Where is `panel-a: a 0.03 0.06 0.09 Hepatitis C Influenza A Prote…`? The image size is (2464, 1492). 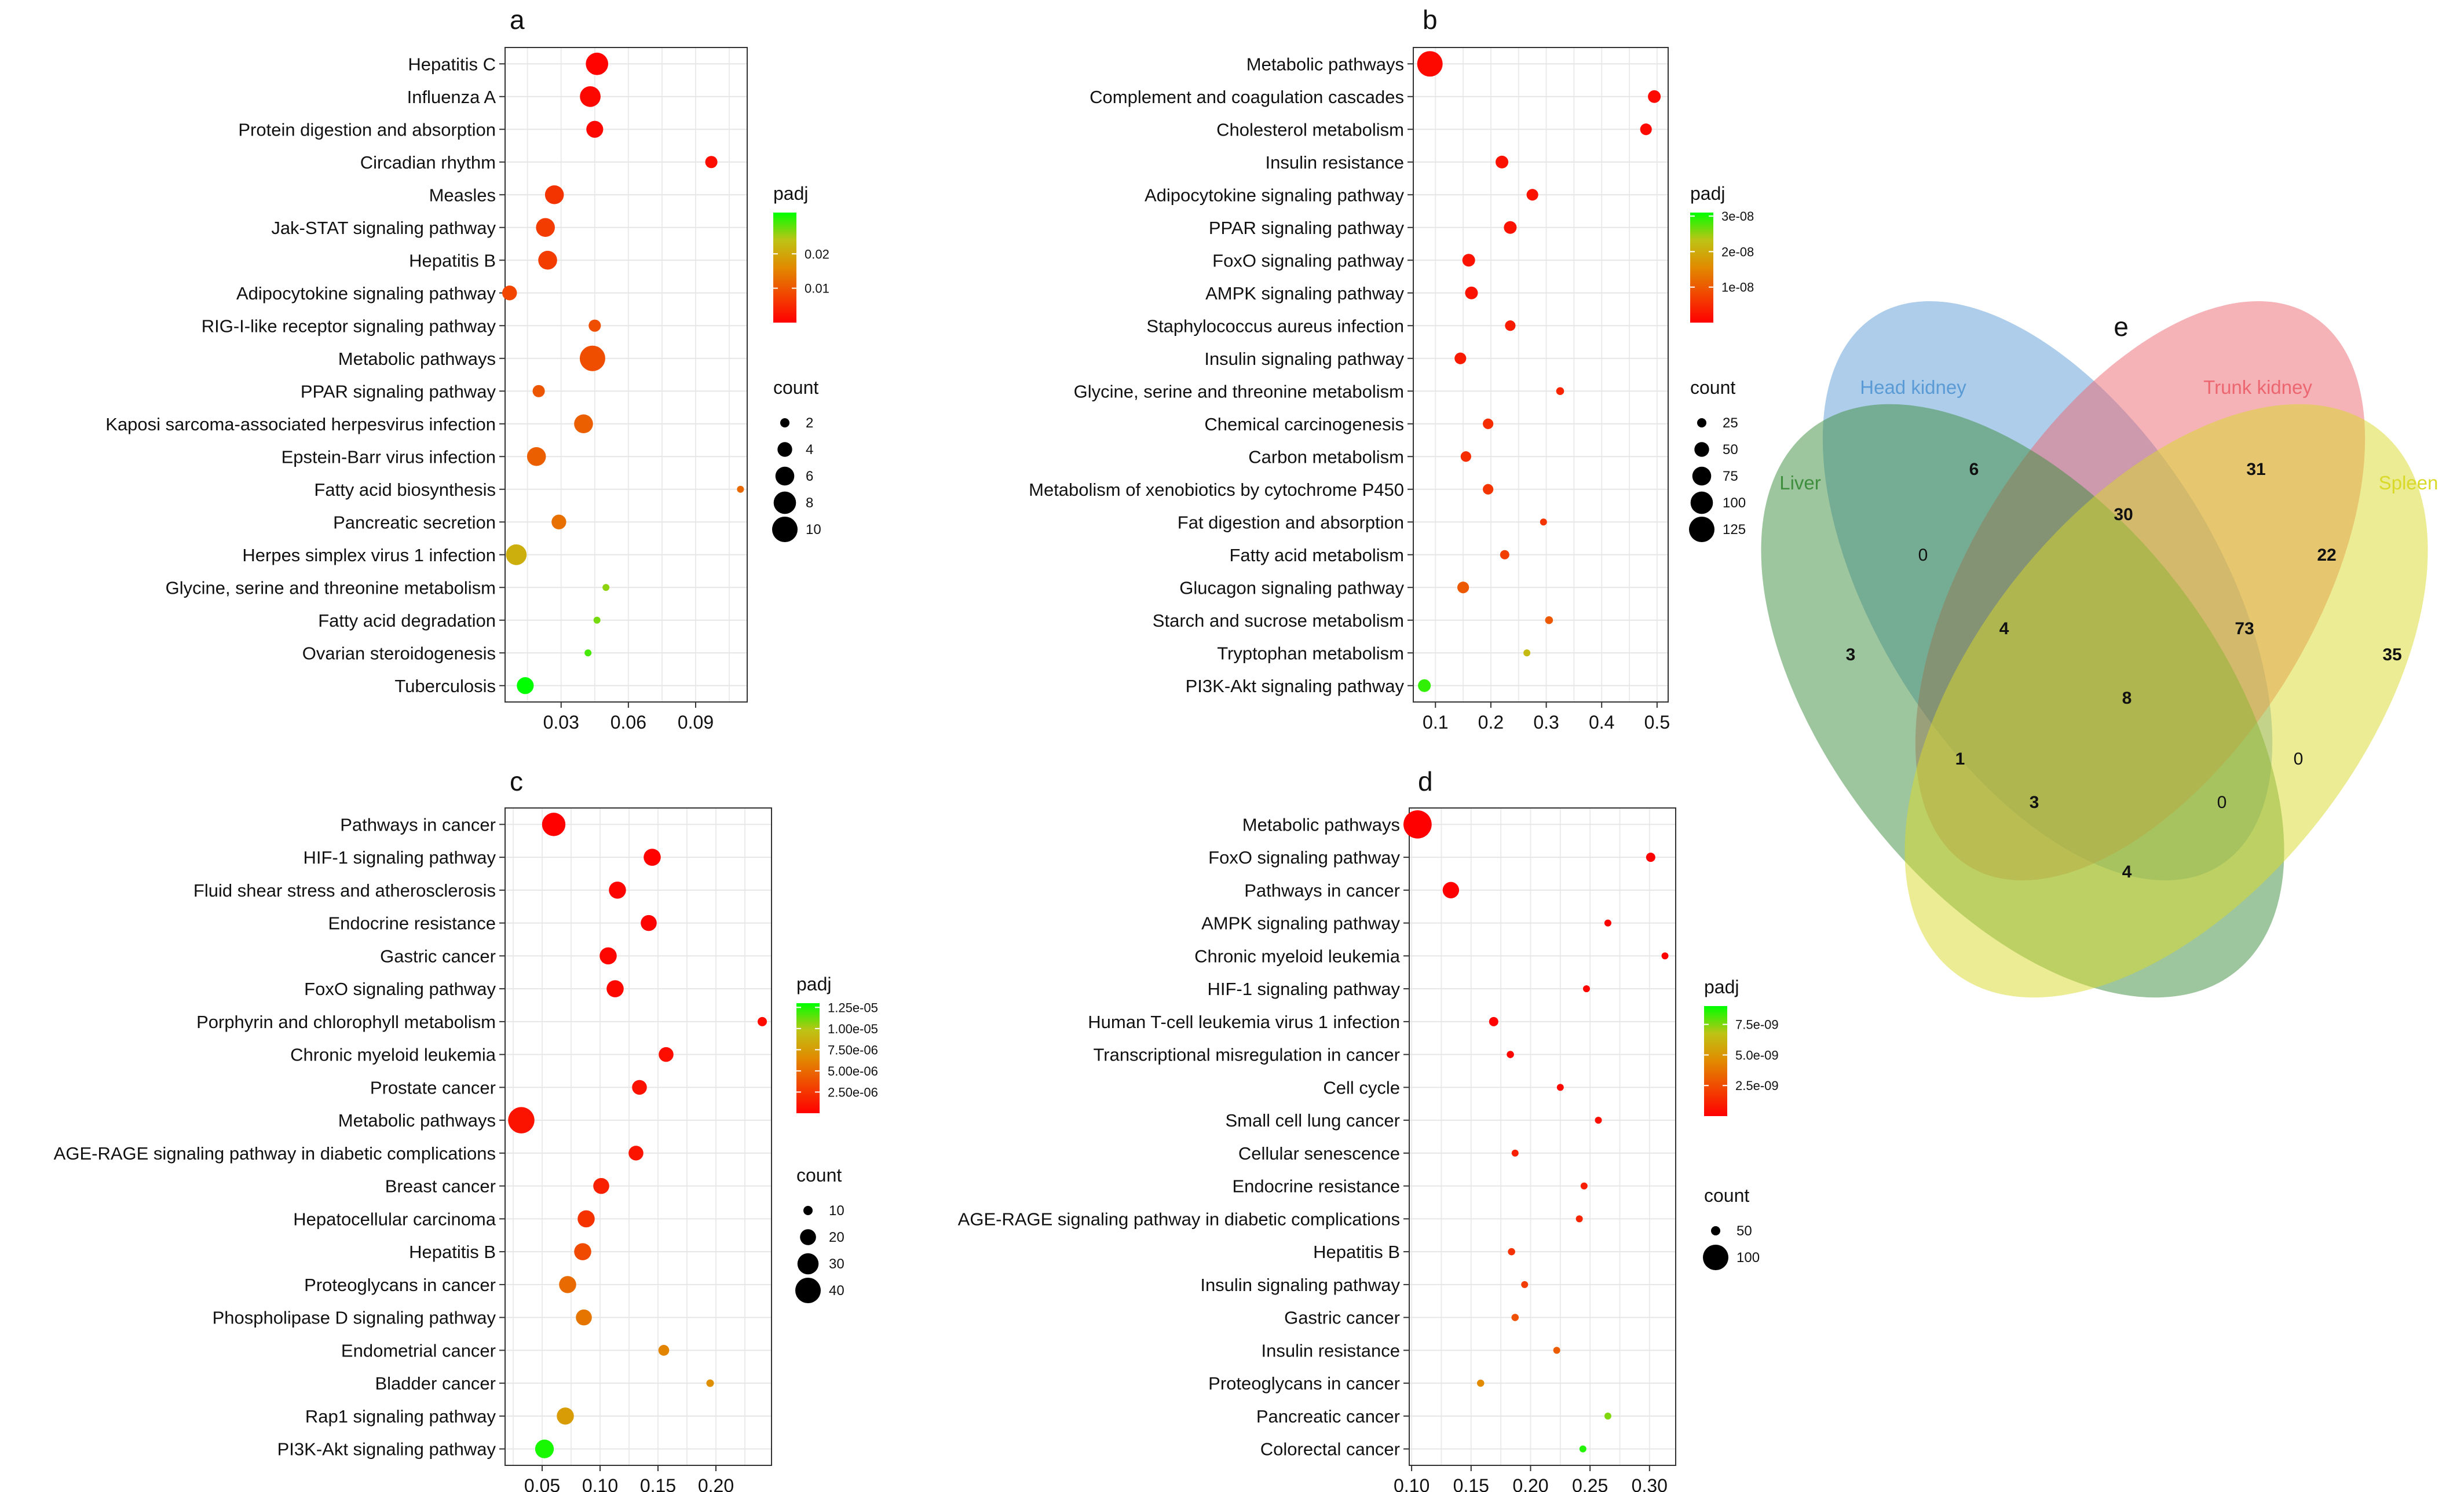 panel-a: a 0.03 0.06 0.09 Hepatitis C Influenza A Prote… is located at coordinates (467, 369).